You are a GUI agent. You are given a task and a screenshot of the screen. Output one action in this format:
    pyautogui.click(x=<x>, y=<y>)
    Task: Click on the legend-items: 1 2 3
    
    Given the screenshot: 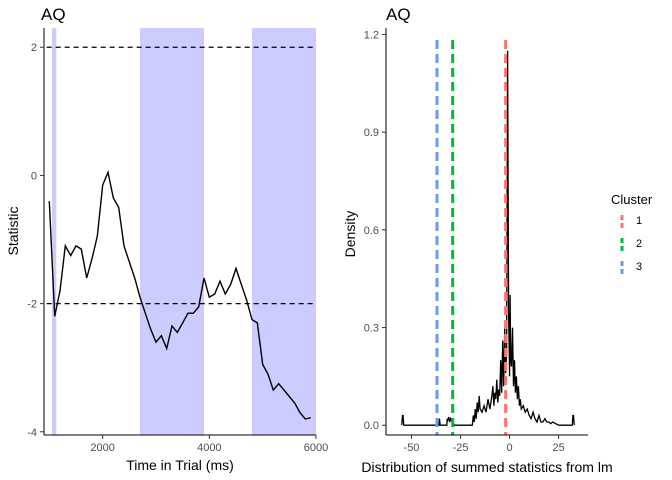 What is the action you would take?
    pyautogui.click(x=631, y=245)
    